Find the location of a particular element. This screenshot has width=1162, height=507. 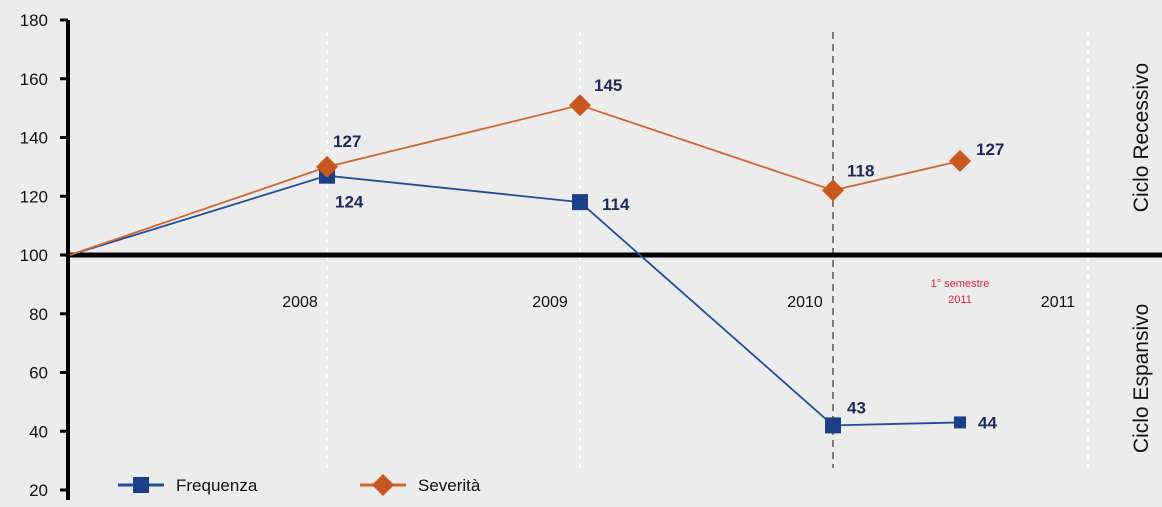

legend-item: Severità is located at coordinates (420, 485).